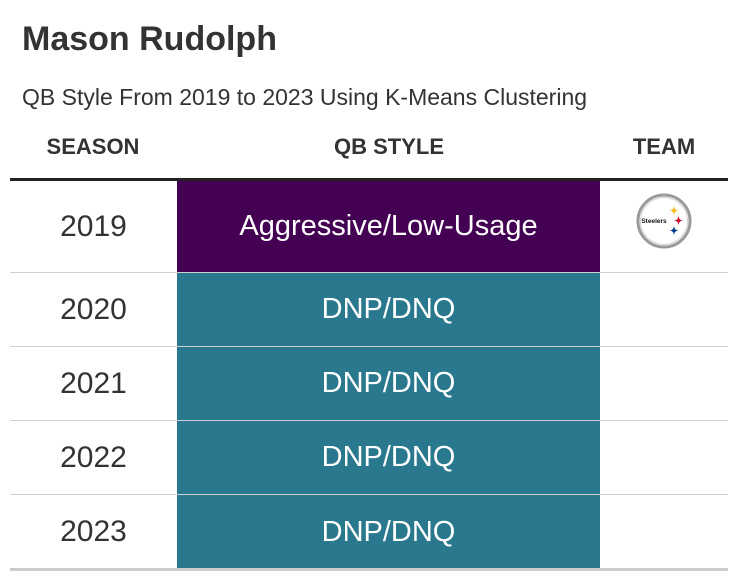 This screenshot has width=738, height=580. I want to click on season-cell: 2021, so click(93, 383).